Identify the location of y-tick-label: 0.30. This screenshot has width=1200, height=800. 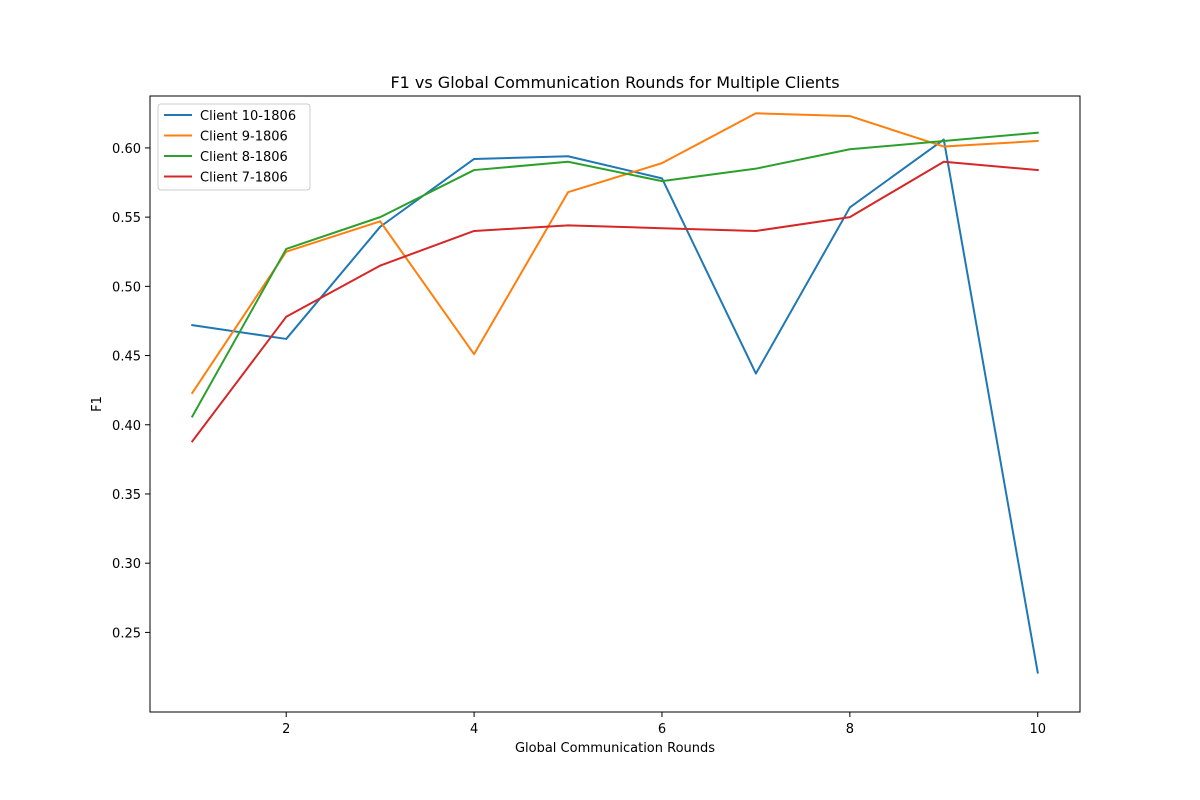
(126, 564).